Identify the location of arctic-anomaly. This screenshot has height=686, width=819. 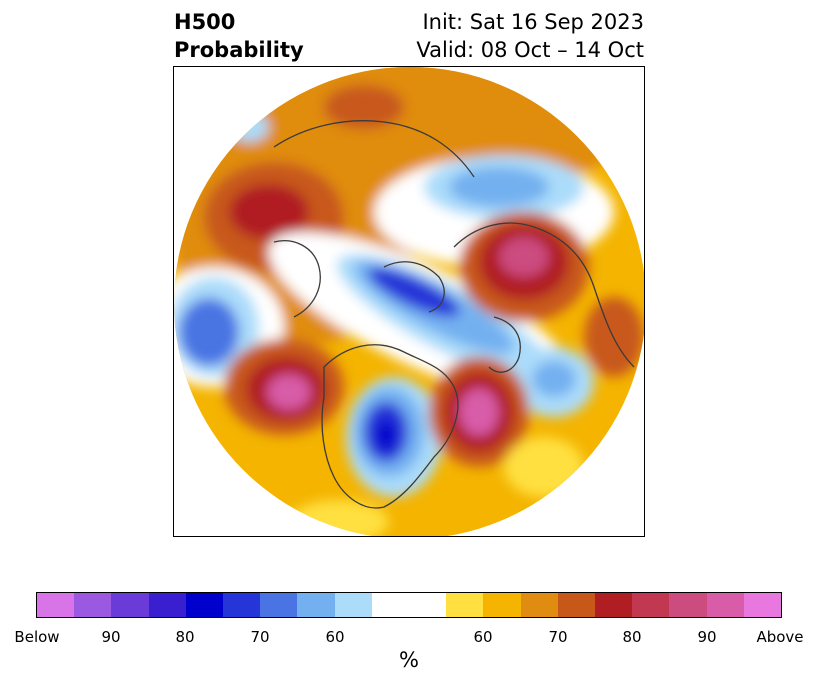
(364, 107).